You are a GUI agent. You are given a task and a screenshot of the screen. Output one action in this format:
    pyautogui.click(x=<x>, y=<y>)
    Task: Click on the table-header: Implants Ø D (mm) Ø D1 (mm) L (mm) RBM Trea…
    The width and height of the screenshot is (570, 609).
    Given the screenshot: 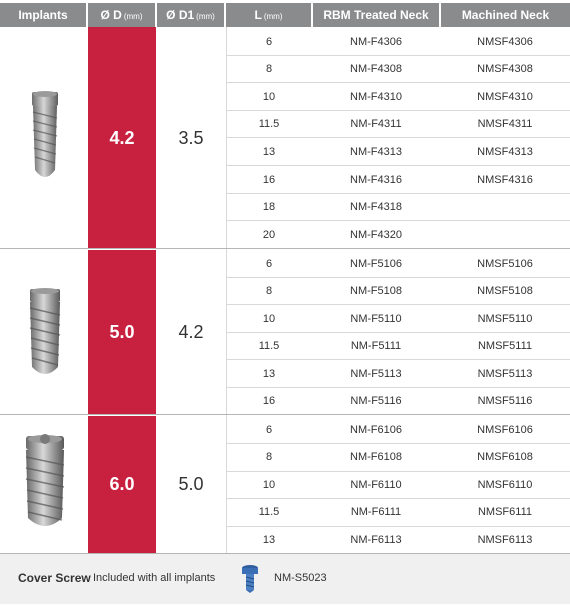 What is the action you would take?
    pyautogui.click(x=285, y=15)
    